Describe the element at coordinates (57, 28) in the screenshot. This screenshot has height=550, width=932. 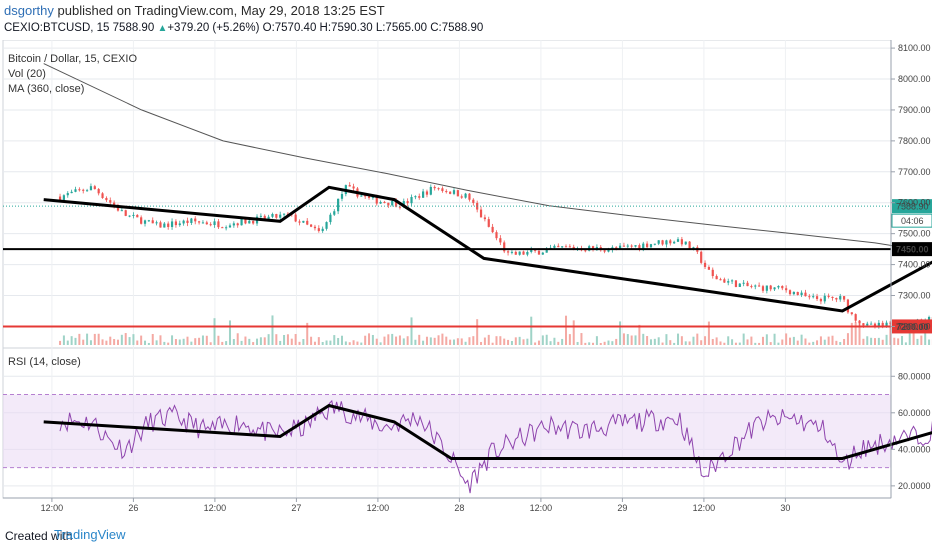
I see `symbol-name: CEXIO:BTCUSD, 15` at that location.